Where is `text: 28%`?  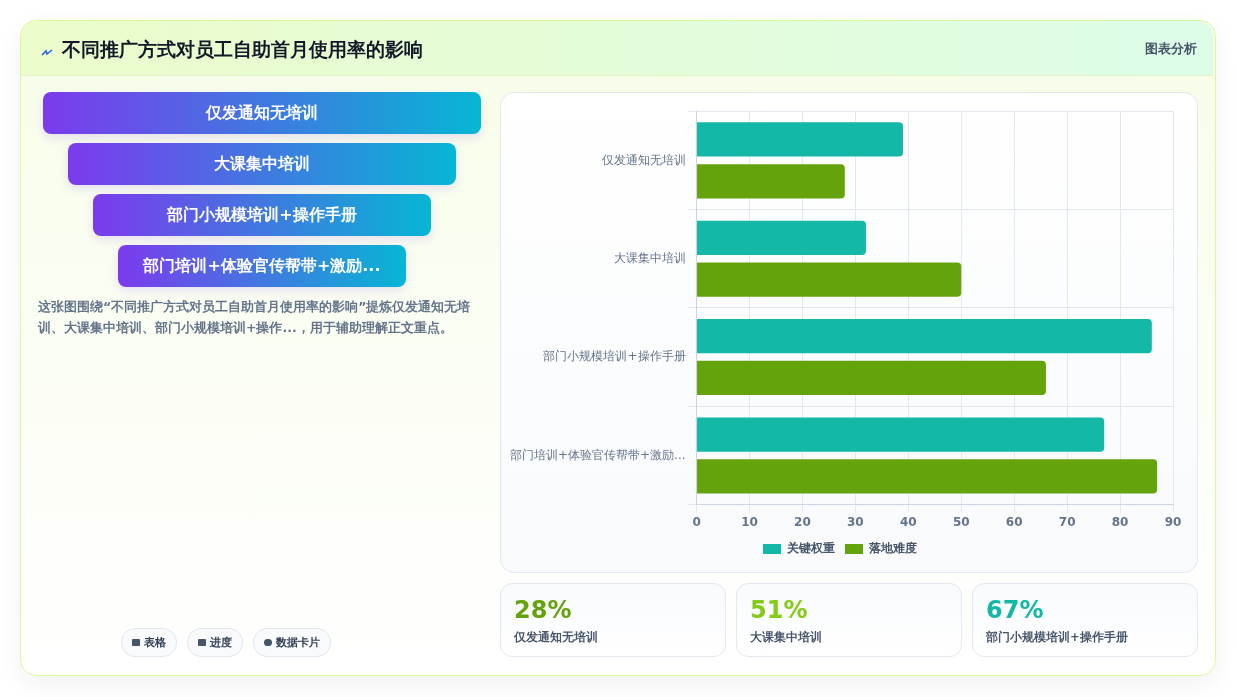 text: 28% is located at coordinates (543, 610).